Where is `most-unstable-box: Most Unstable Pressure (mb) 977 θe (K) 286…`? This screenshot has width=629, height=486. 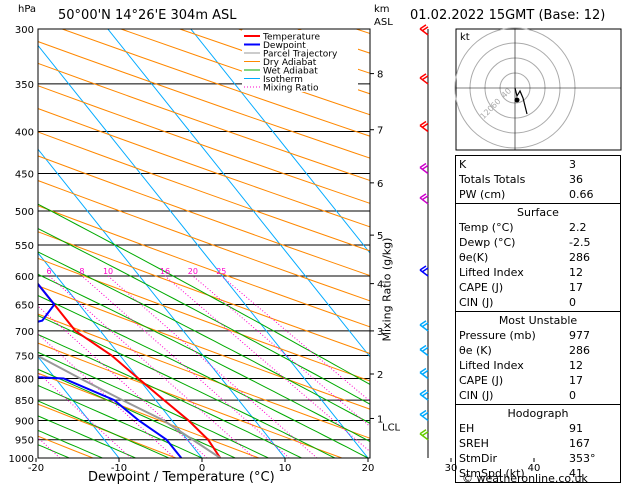 most-unstable-box: Most Unstable Pressure (mb) 977 θe (K) 286… is located at coordinates (538, 358).